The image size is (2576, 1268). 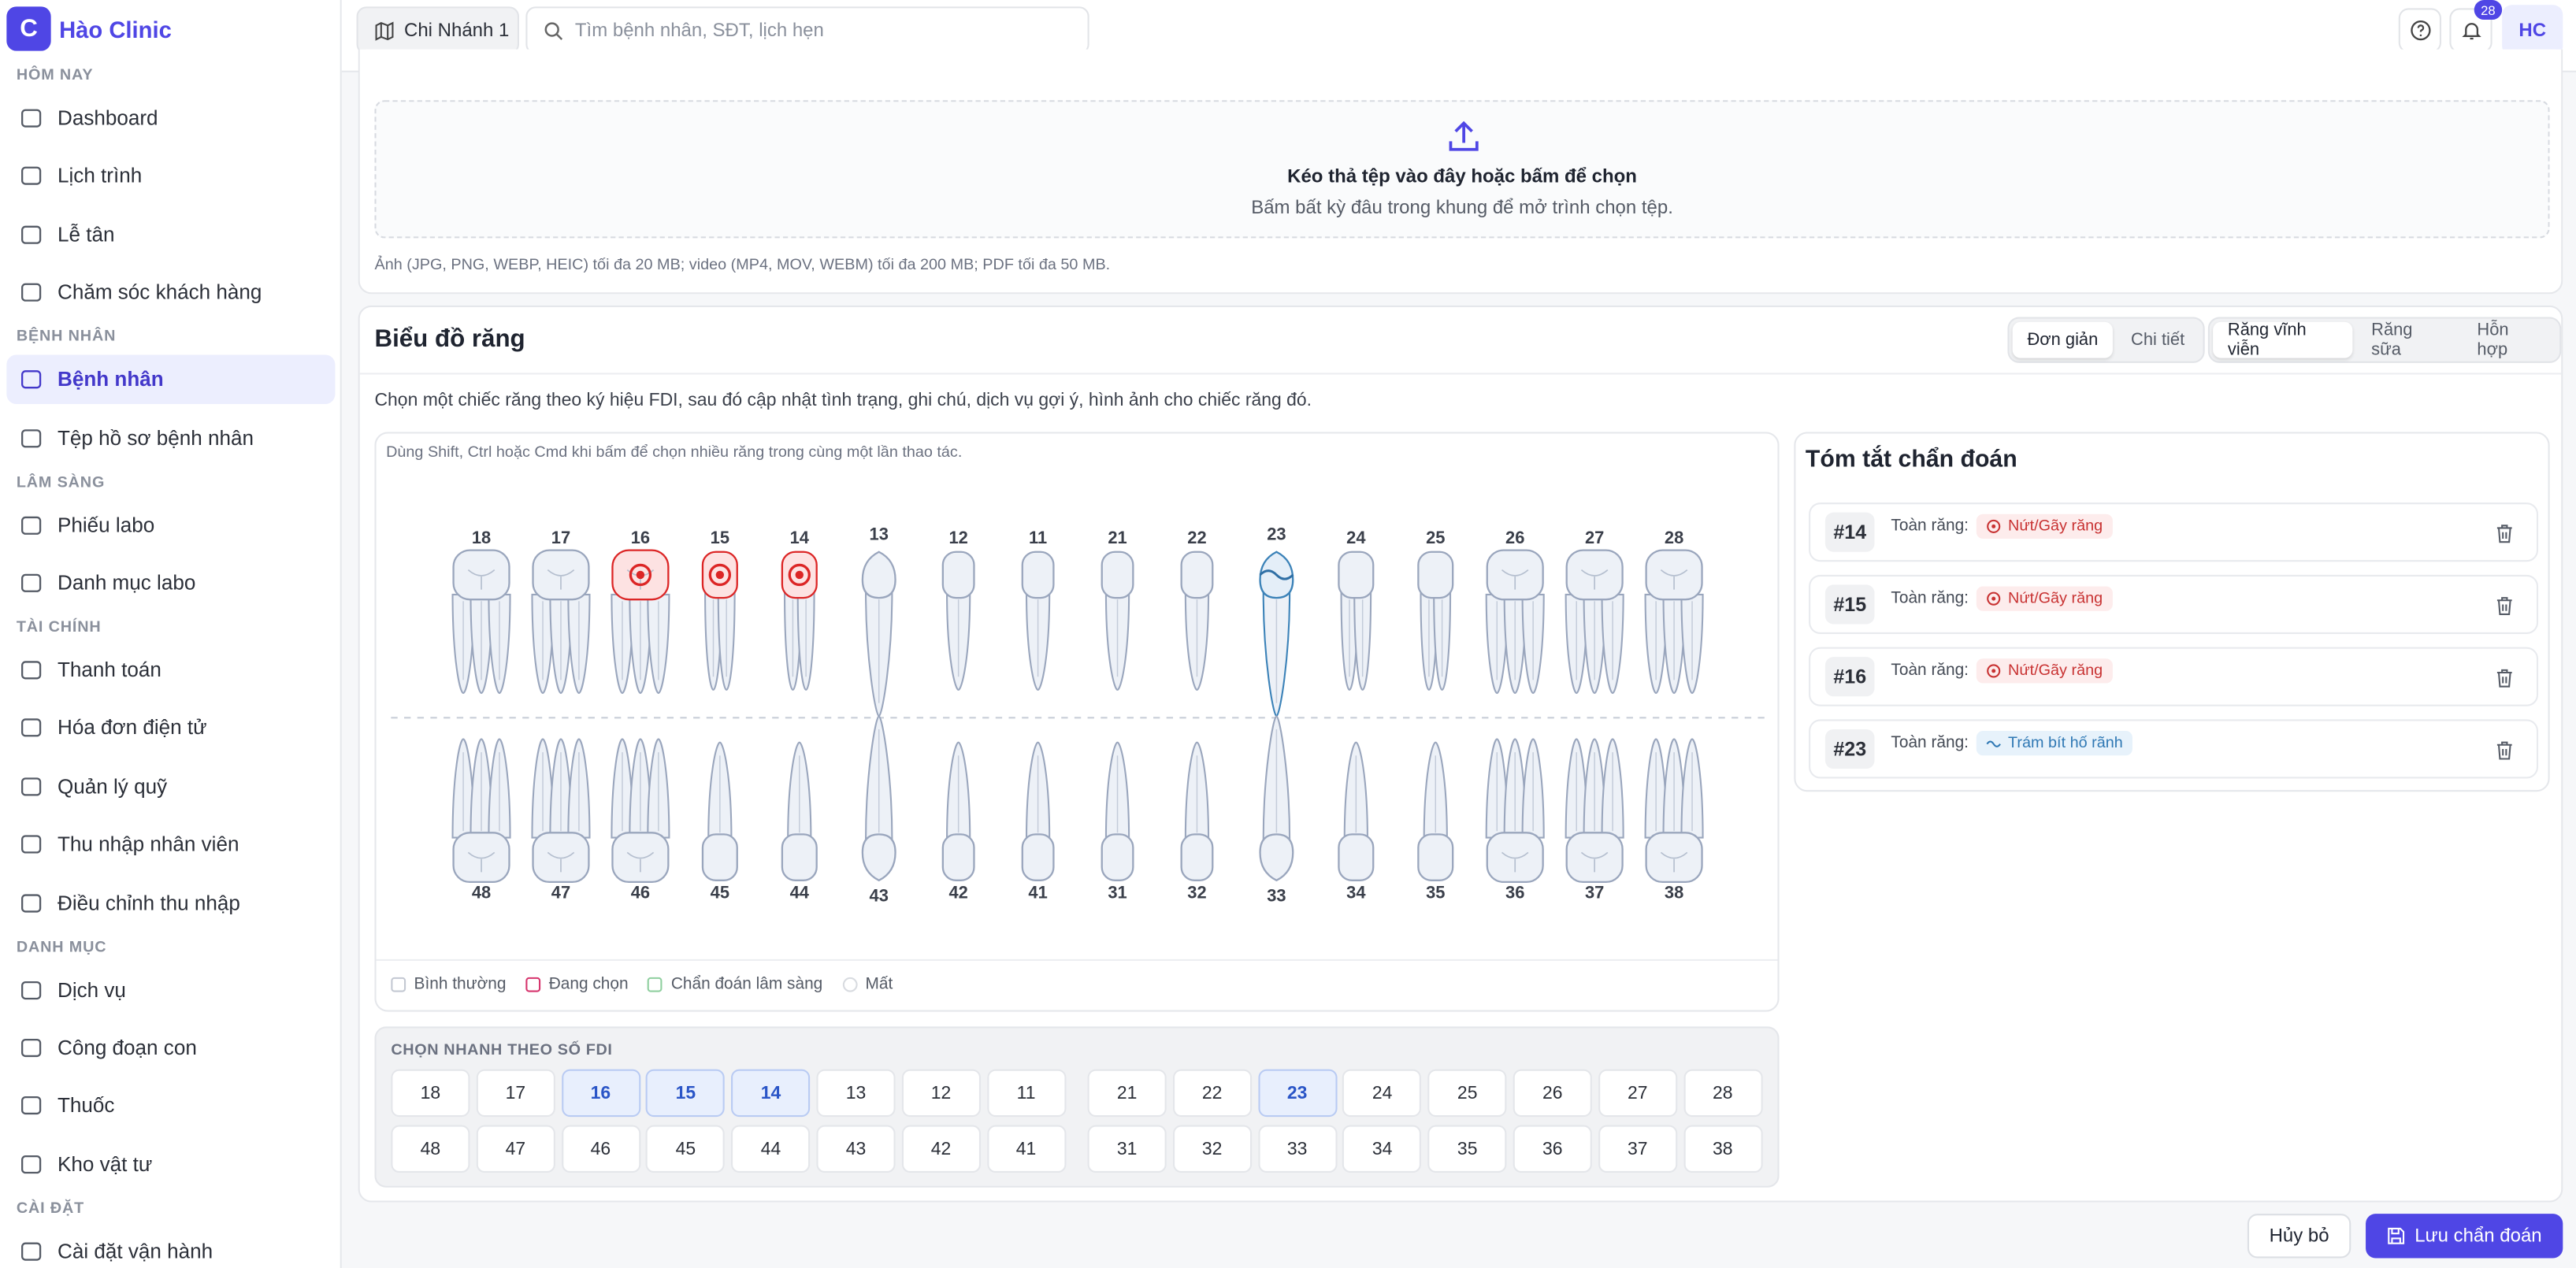 I want to click on tab: Răng vĩnh viễn, so click(x=2283, y=340).